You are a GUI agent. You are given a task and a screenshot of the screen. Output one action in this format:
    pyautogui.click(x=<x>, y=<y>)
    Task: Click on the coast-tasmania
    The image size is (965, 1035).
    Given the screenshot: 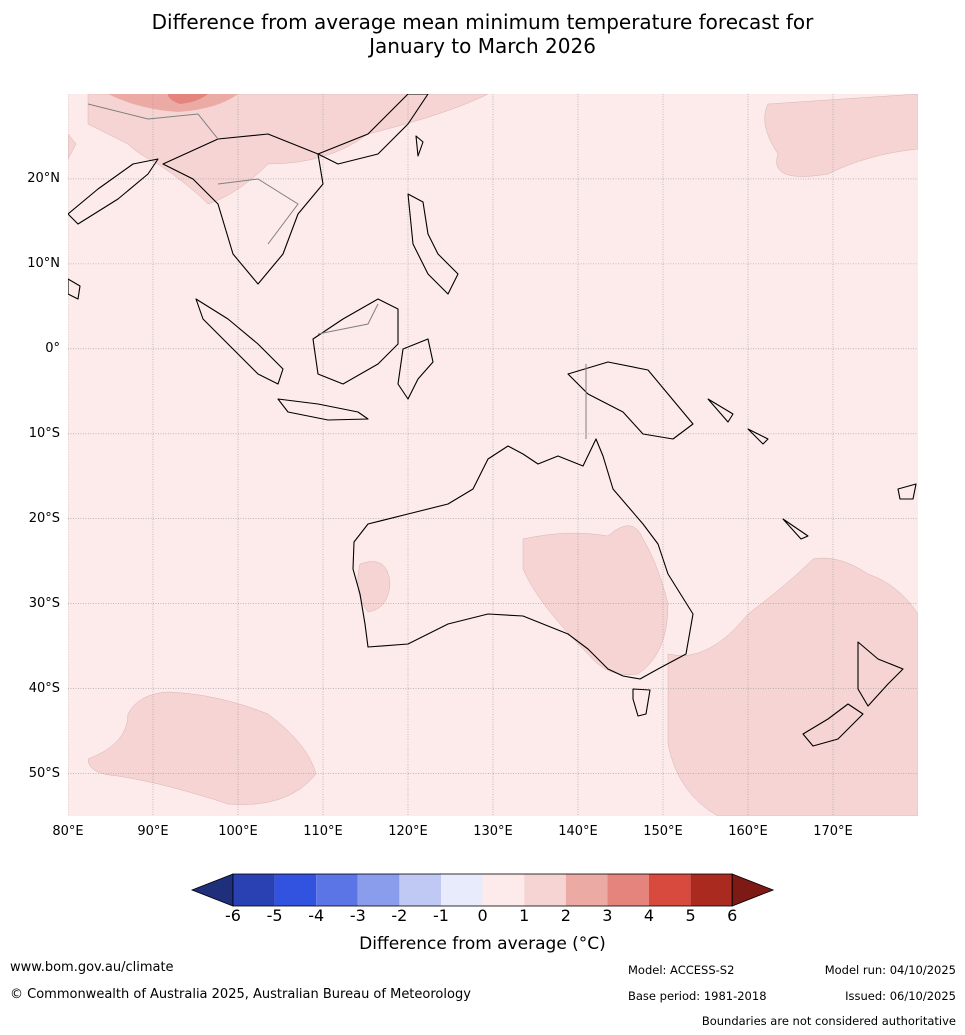 What is the action you would take?
    pyautogui.click(x=641, y=702)
    